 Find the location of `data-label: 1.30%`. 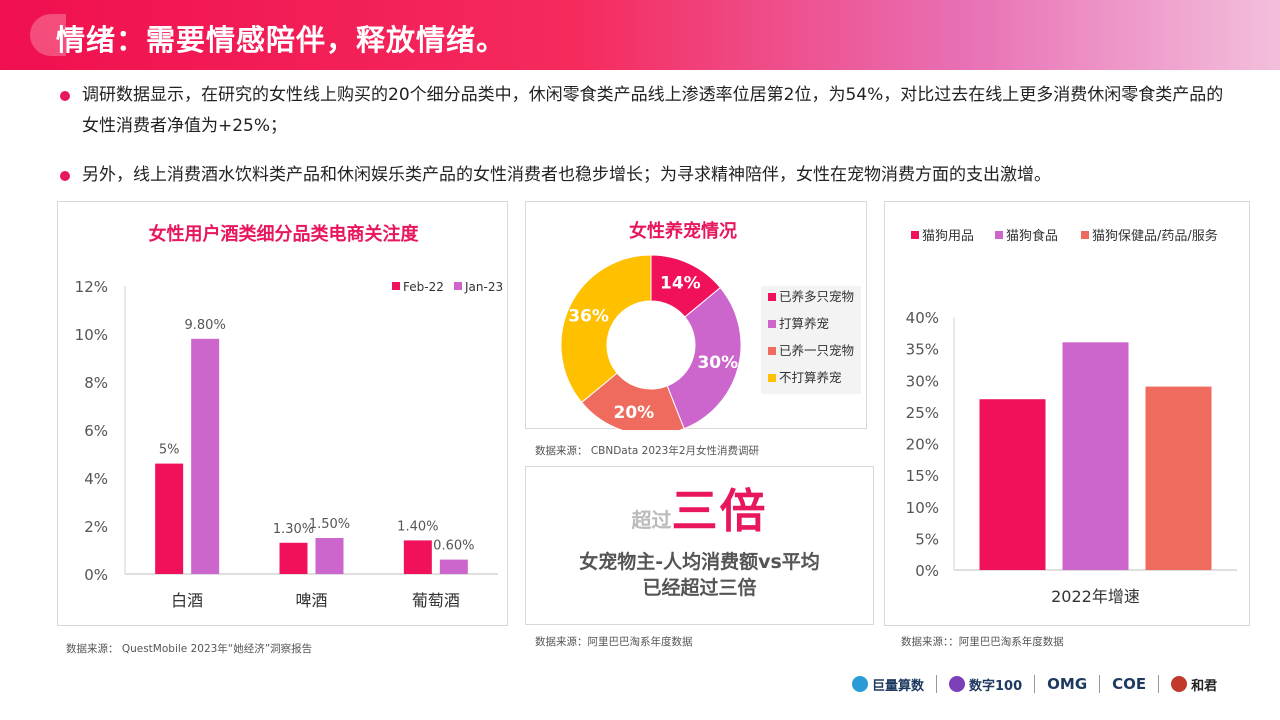

data-label: 1.30% is located at coordinates (293, 529).